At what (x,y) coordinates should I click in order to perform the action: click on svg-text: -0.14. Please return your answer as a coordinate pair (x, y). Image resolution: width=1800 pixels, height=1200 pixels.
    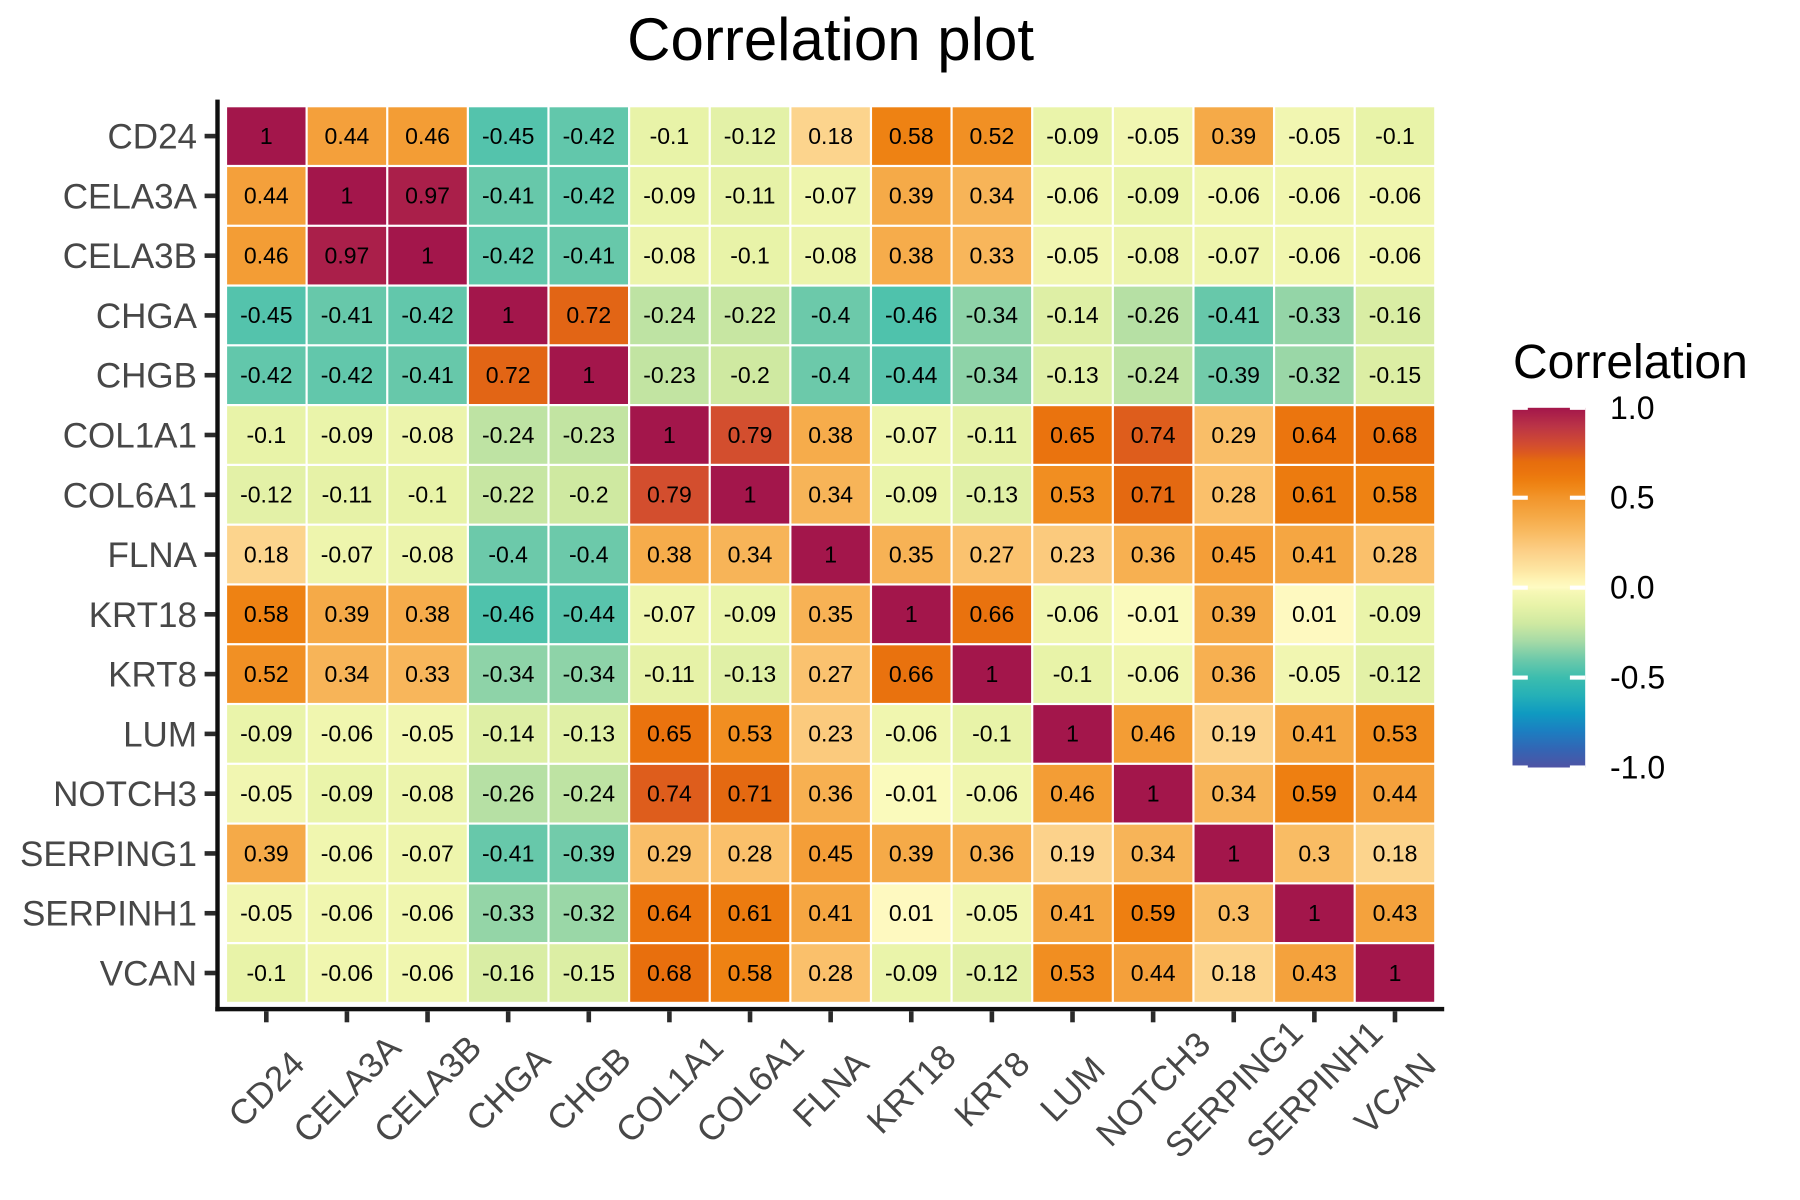
    Looking at the image, I should click on (508, 734).